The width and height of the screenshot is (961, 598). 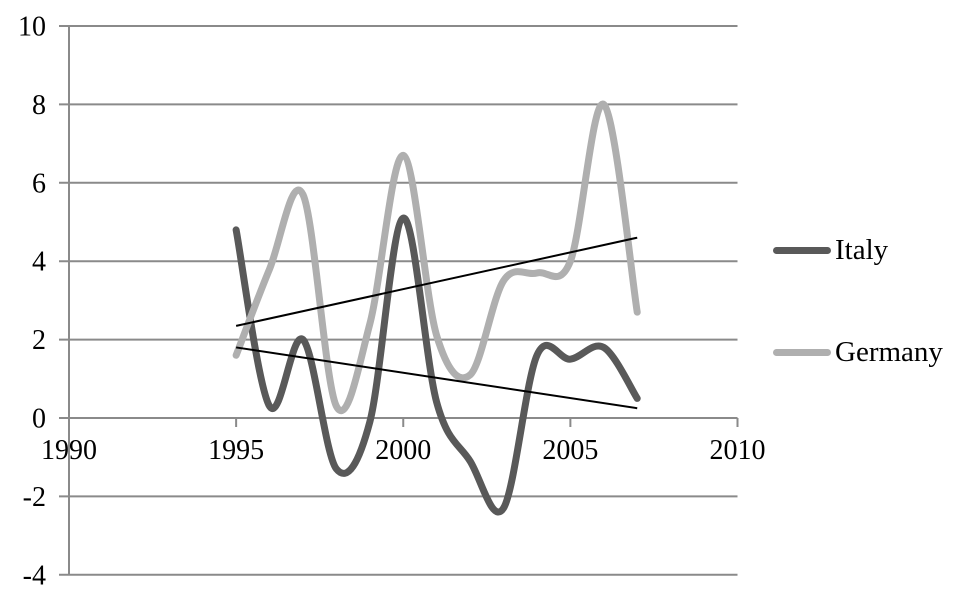 What do you see at coordinates (802, 352) in the screenshot?
I see `germany-legend-line` at bounding box center [802, 352].